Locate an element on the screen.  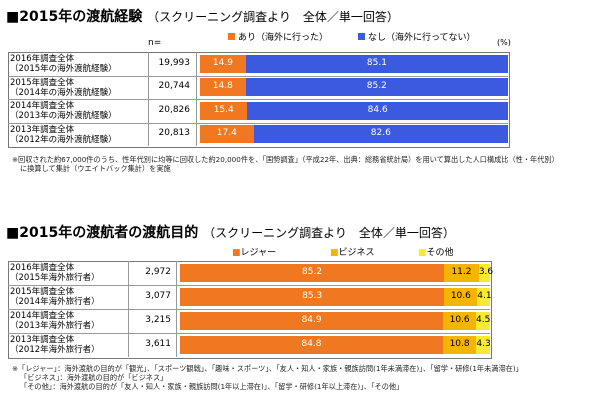
chart2-category-label: 2014年調査全体 （2013年海外旅行者） is located at coordinates (55, 321).